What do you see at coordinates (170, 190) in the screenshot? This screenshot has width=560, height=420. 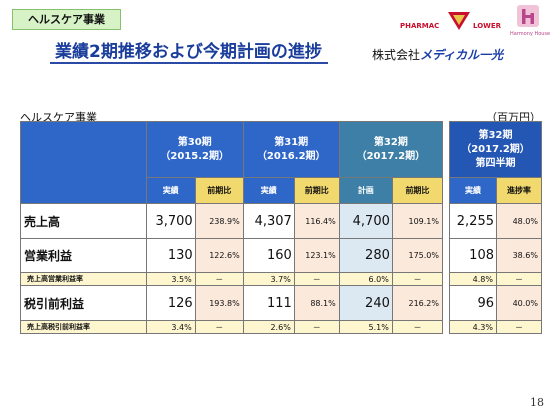 I see `col-30-actual: 実績` at bounding box center [170, 190].